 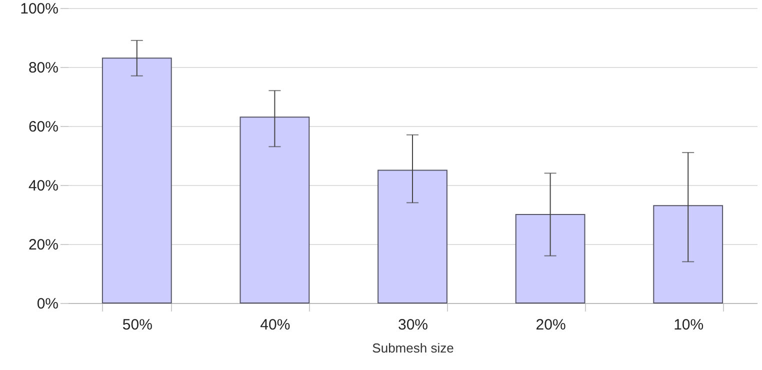 What do you see at coordinates (39, 9) in the screenshot?
I see `y-tick-label: 100%` at bounding box center [39, 9].